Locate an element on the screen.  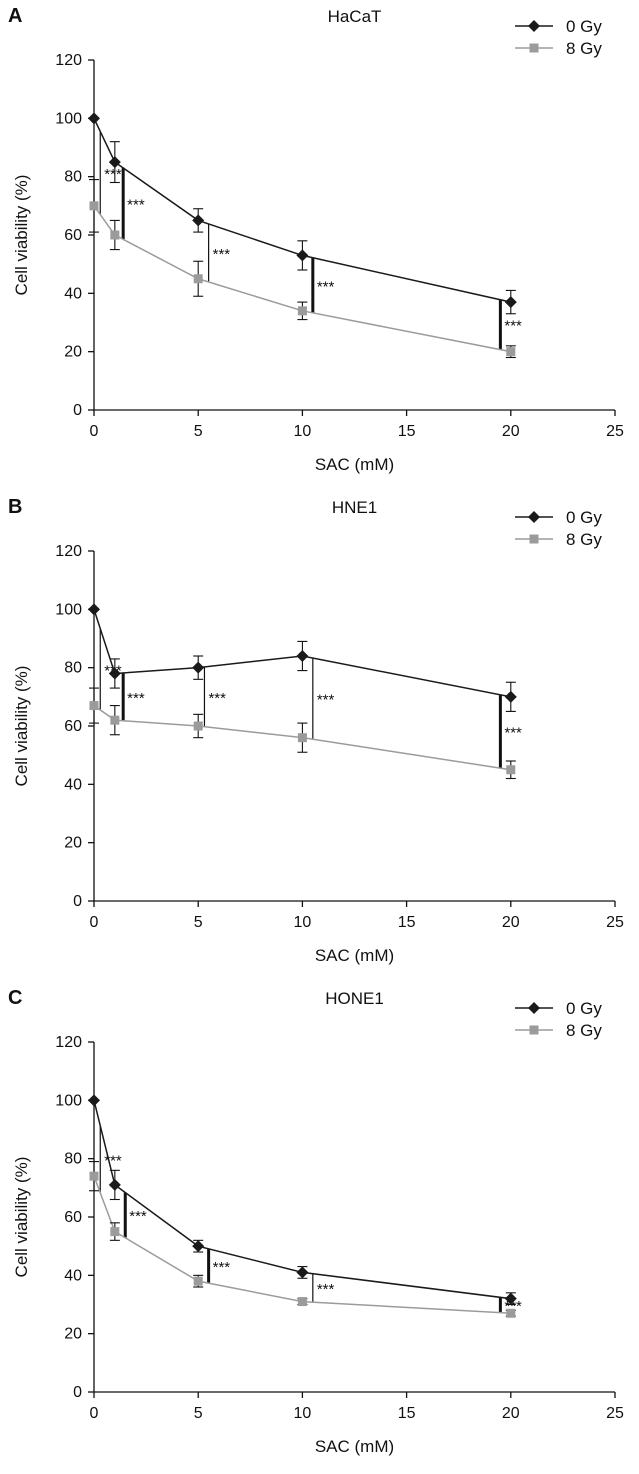
x-axis-label: SAC (mM) is located at coordinates (354, 955).